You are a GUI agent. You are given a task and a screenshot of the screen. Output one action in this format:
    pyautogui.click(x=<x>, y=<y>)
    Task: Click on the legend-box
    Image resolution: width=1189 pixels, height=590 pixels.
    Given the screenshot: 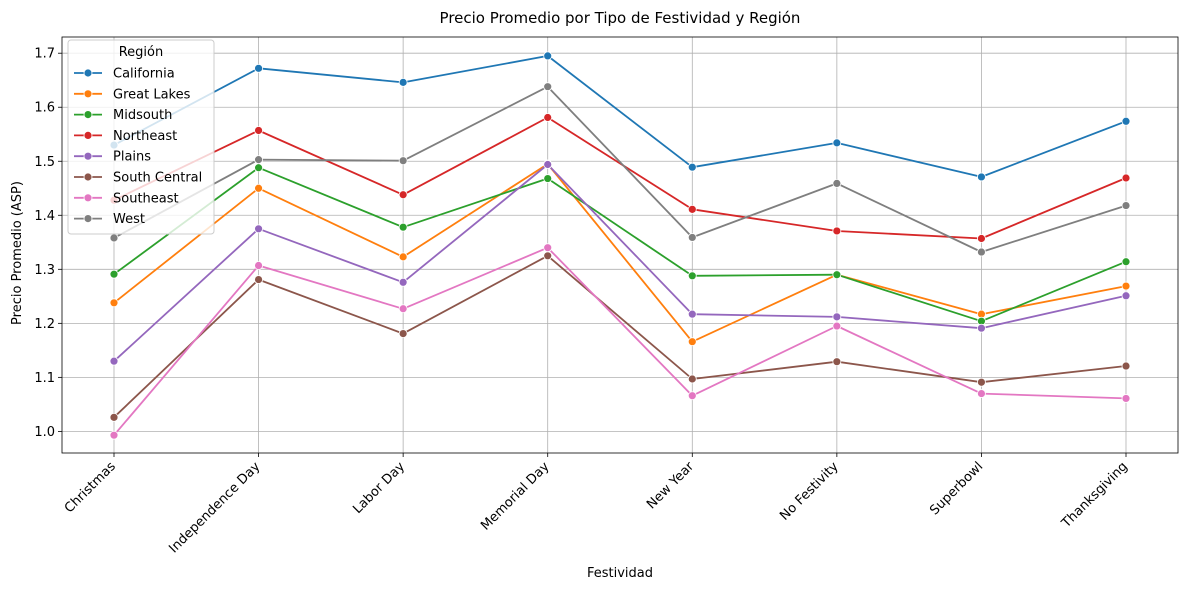 What is the action you would take?
    pyautogui.click(x=141, y=137)
    